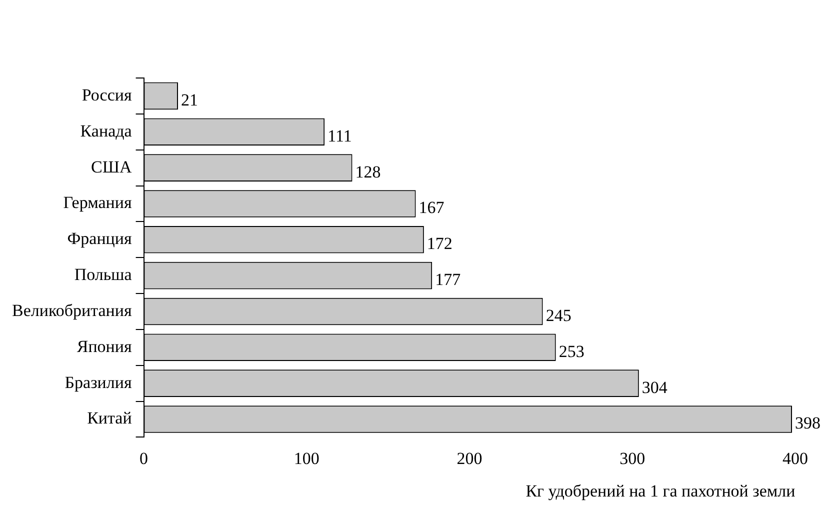 The image size is (828, 510). What do you see at coordinates (439, 244) in the screenshot?
I see `data-label: 172` at bounding box center [439, 244].